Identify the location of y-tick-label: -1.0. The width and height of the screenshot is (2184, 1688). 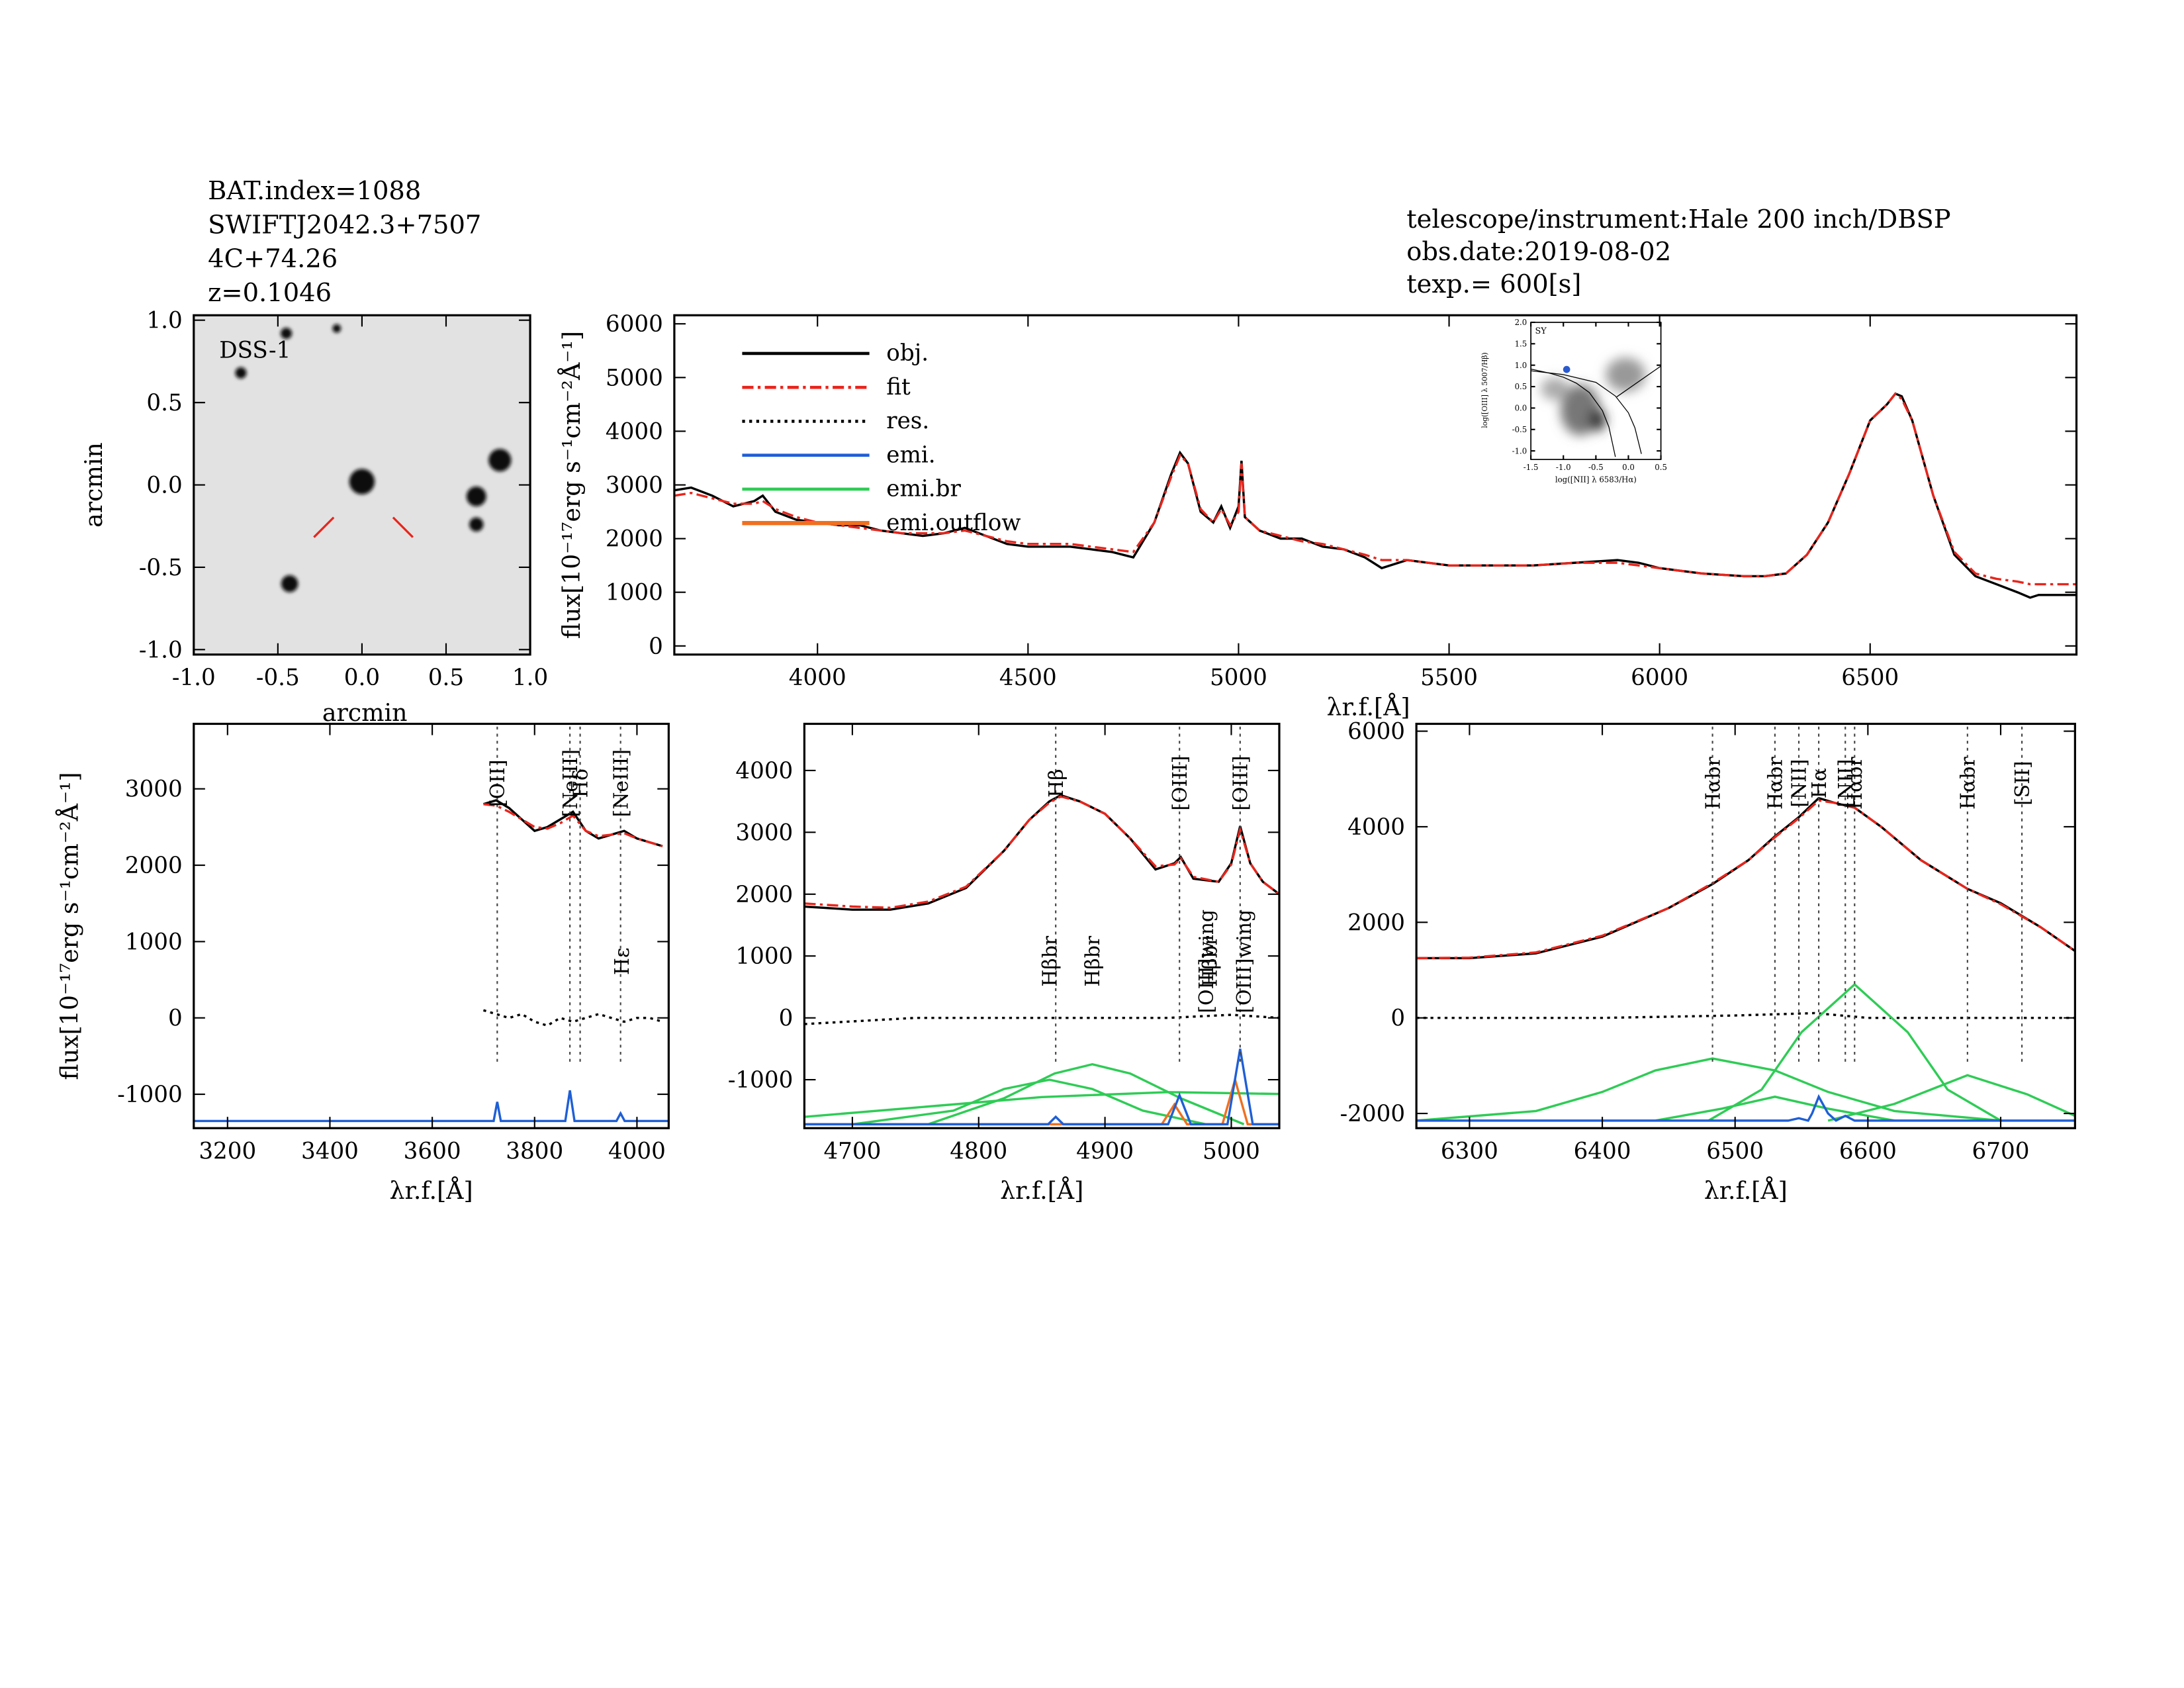
(1519, 450).